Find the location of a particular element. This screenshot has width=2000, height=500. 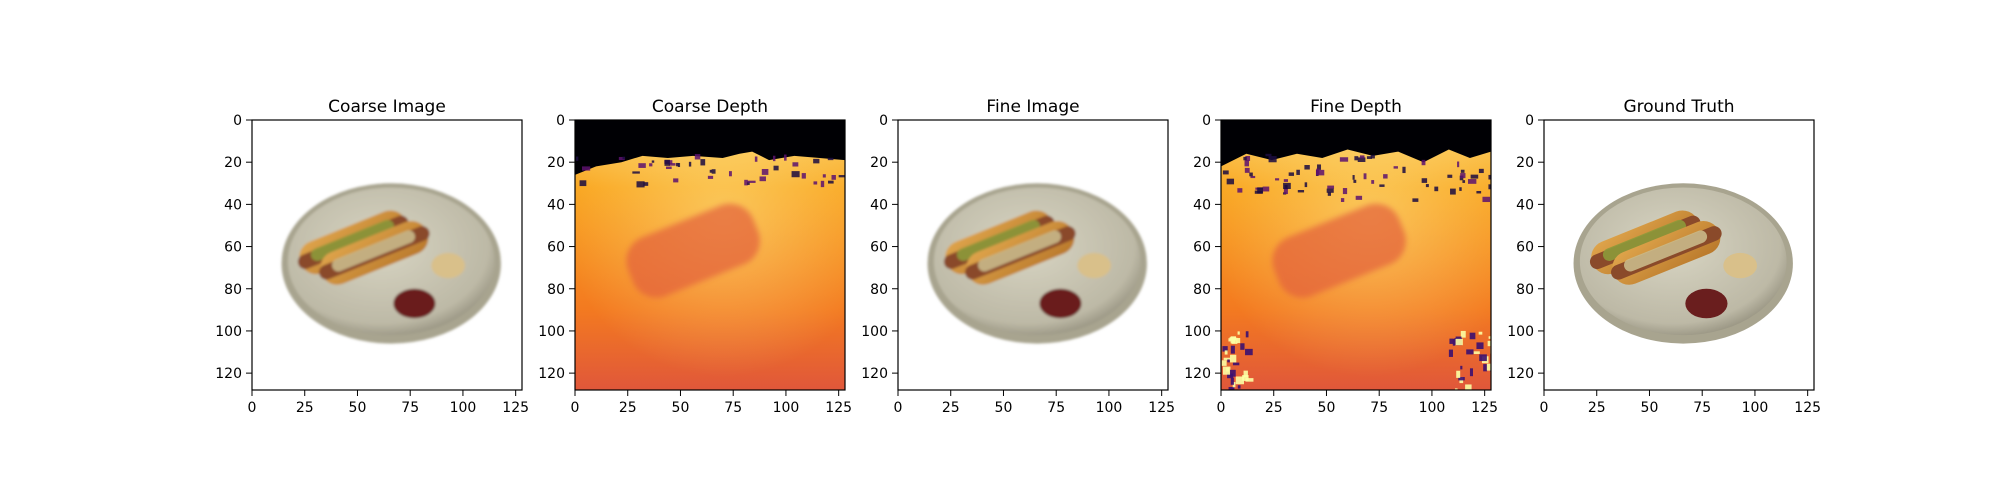

subplot-title: Ground Truth is located at coordinates (1678, 107).